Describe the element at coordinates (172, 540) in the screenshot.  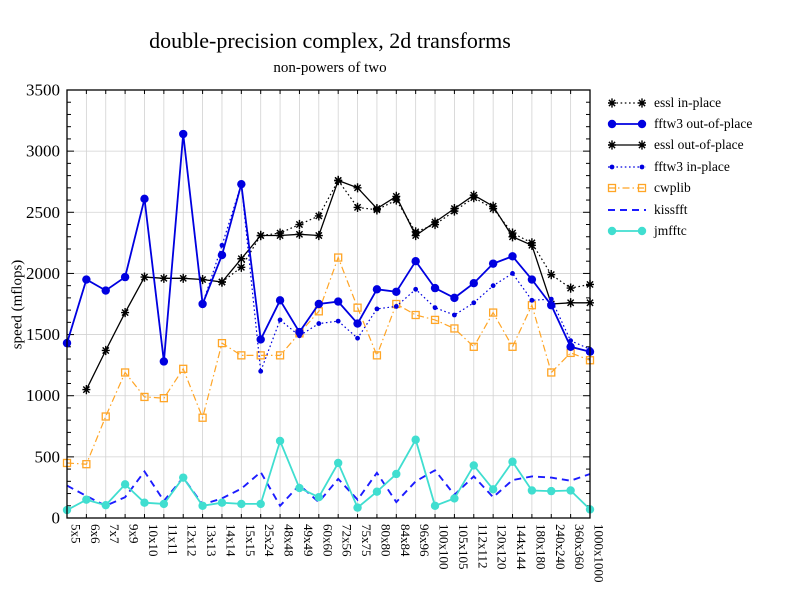
I see `x-tick-label: 11x11` at that location.